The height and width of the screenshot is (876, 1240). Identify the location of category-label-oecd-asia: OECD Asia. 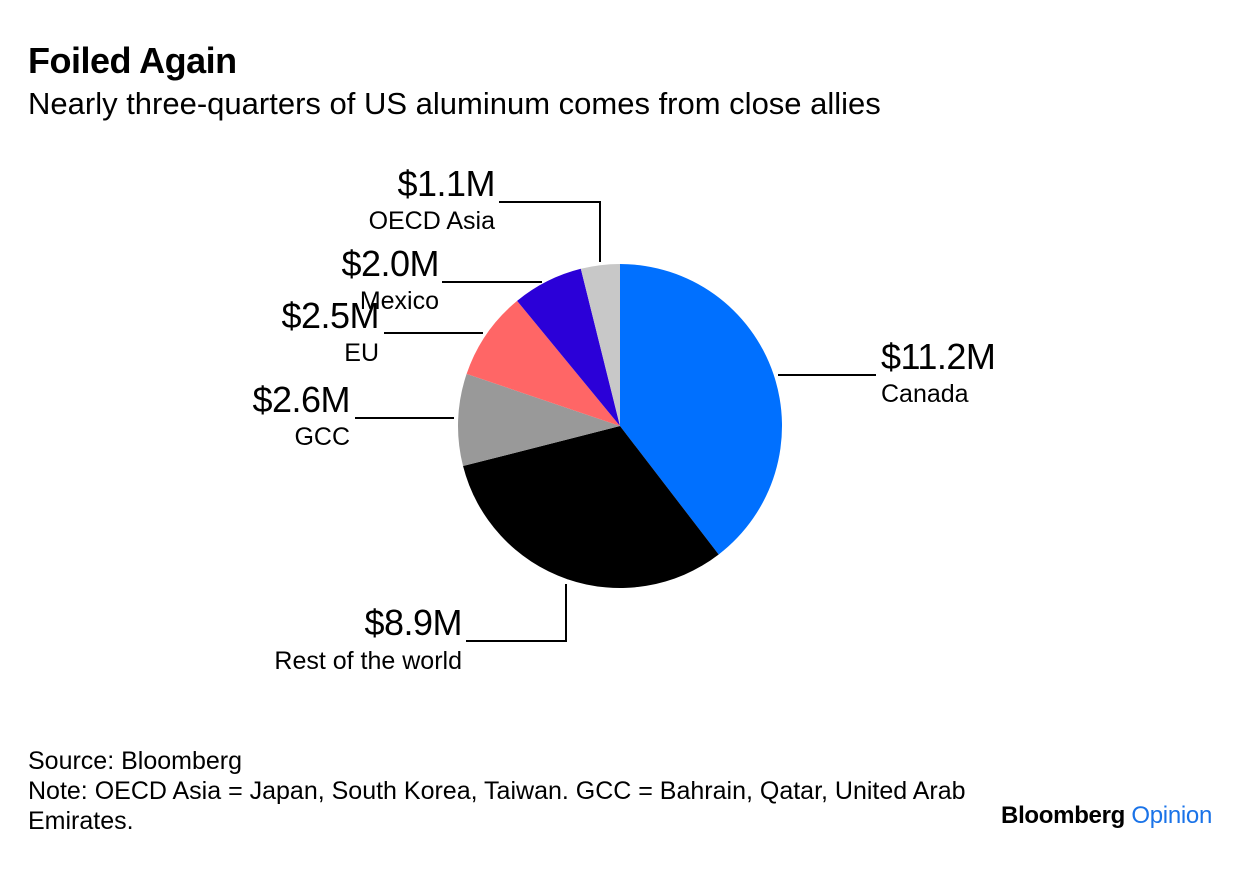
(432, 221).